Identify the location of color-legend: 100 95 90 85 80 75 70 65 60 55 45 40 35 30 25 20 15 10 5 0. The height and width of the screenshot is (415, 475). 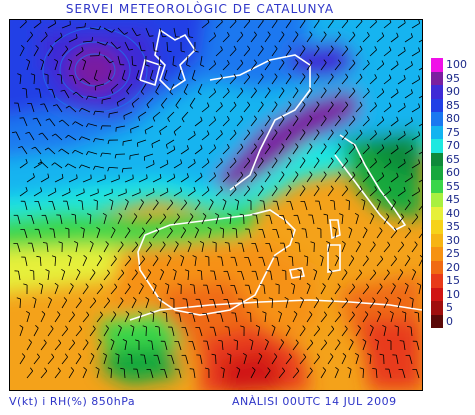
(453, 193).